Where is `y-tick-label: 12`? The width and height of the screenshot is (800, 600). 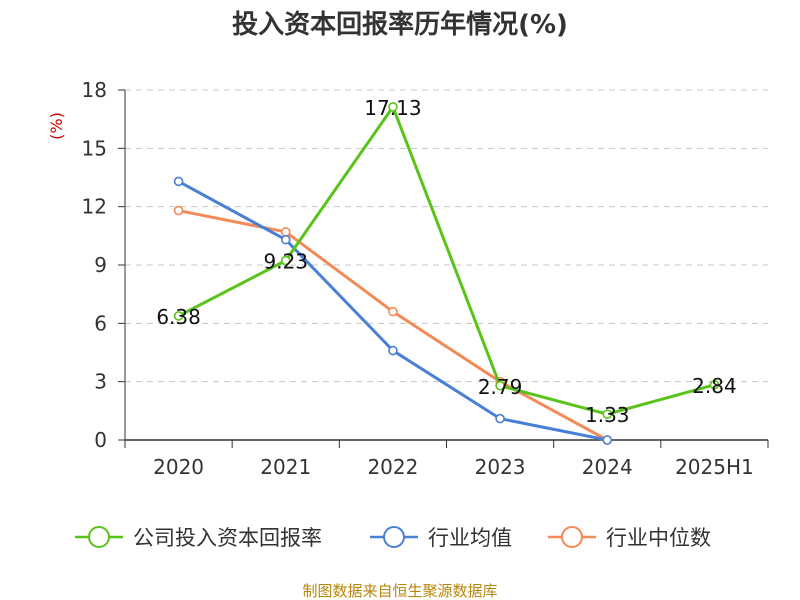 y-tick-label: 12 is located at coordinates (94, 207).